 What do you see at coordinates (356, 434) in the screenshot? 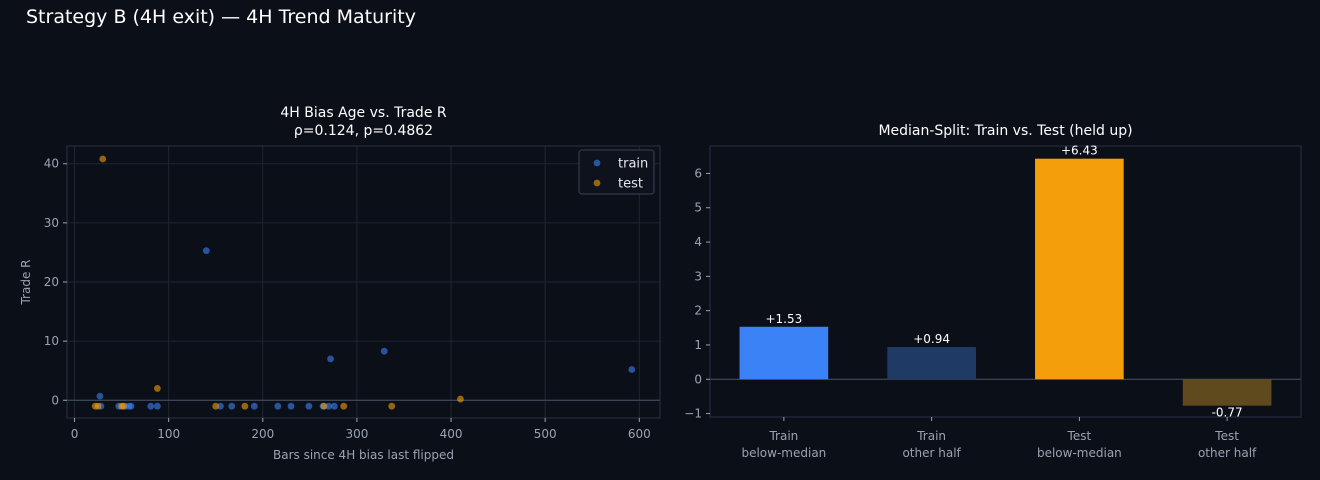
I see `x-tick-label: 300` at bounding box center [356, 434].